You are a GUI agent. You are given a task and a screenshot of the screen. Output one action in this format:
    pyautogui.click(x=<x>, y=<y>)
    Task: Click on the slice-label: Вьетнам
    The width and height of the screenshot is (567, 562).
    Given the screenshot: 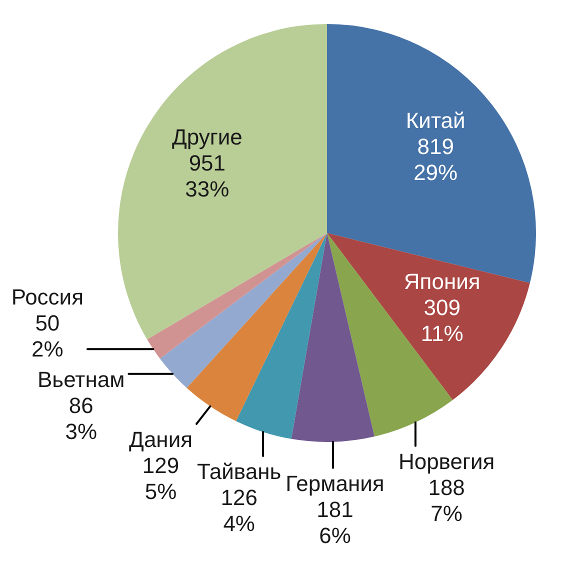 What is the action you would take?
    pyautogui.click(x=81, y=379)
    